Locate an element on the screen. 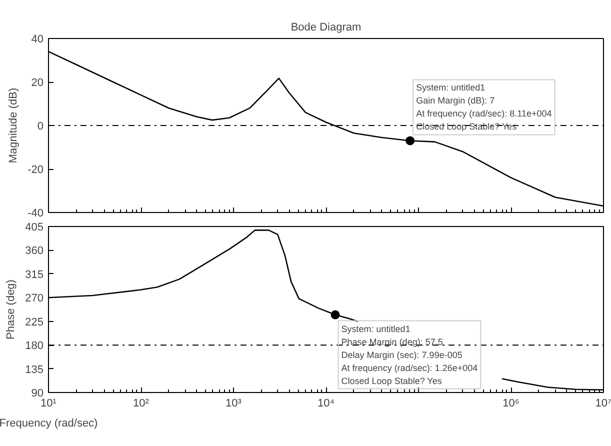  y-tick-label: -40 is located at coordinates (36, 214).